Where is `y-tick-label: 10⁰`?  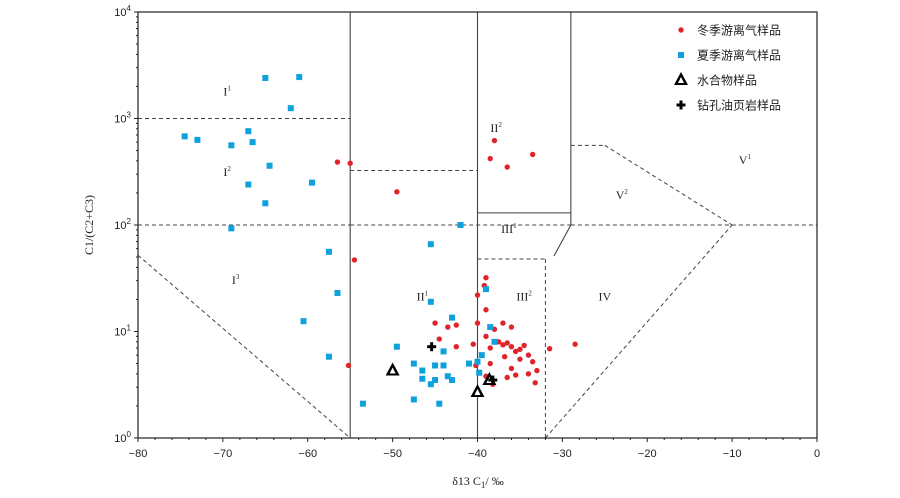
y-tick-label: 10⁰ is located at coordinates (122, 437).